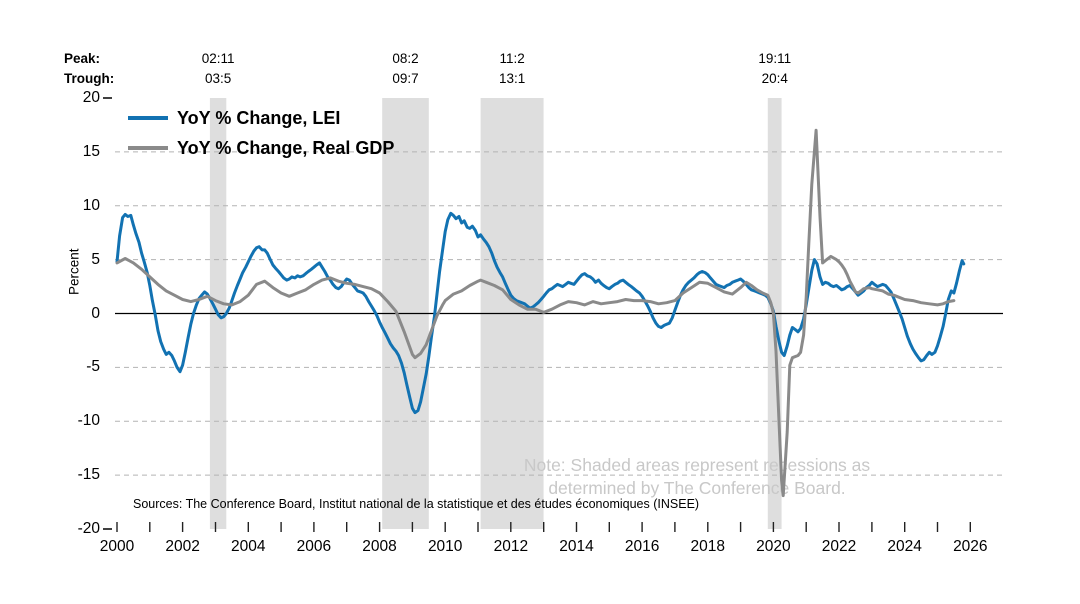 This screenshot has height=604, width=1080. What do you see at coordinates (117, 546) in the screenshot?
I see `x-tick-label: 2000` at bounding box center [117, 546].